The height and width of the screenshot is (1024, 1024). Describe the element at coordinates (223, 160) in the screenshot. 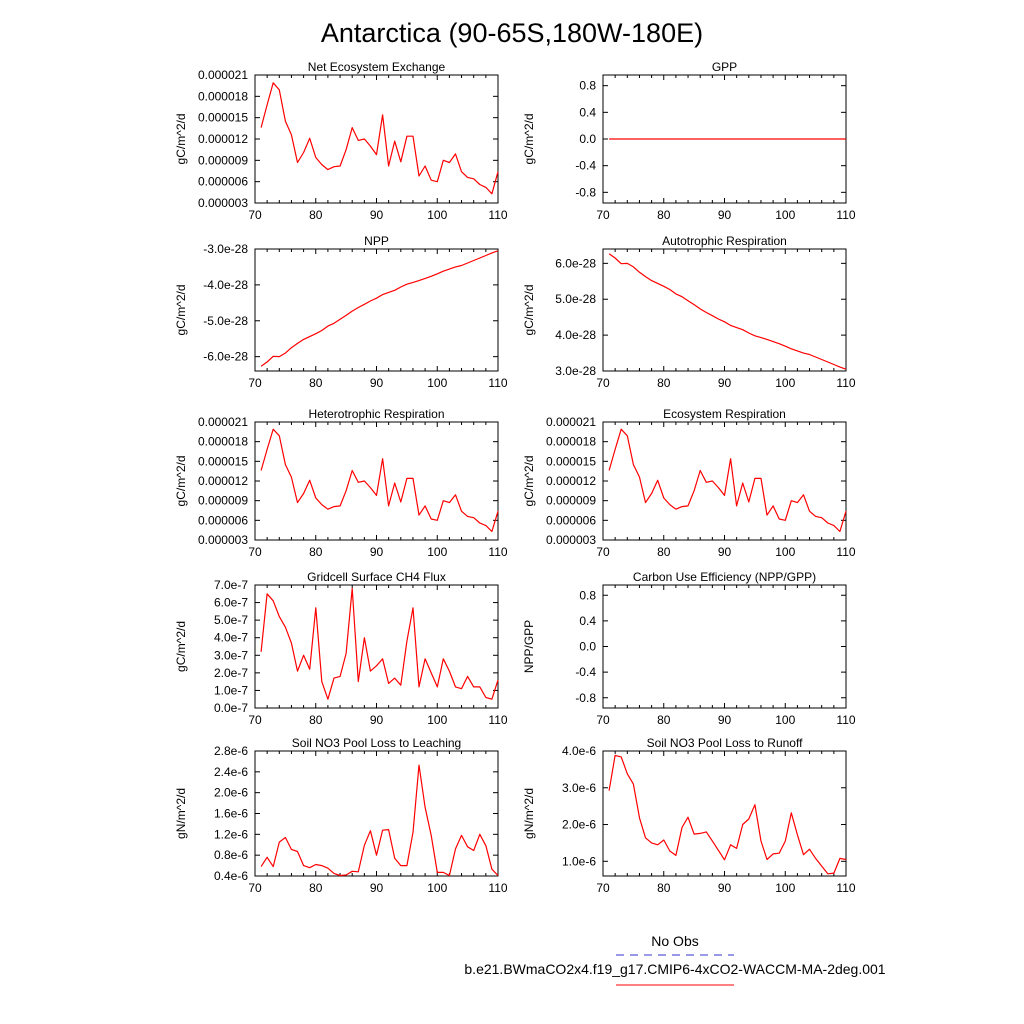

I see `y-tick-label: 0.000009` at that location.